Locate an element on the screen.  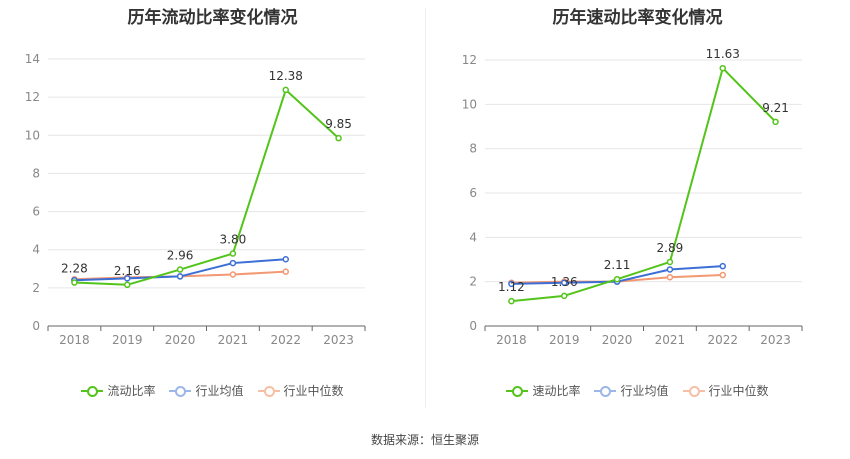
data-label: 3.80 is located at coordinates (233, 240).